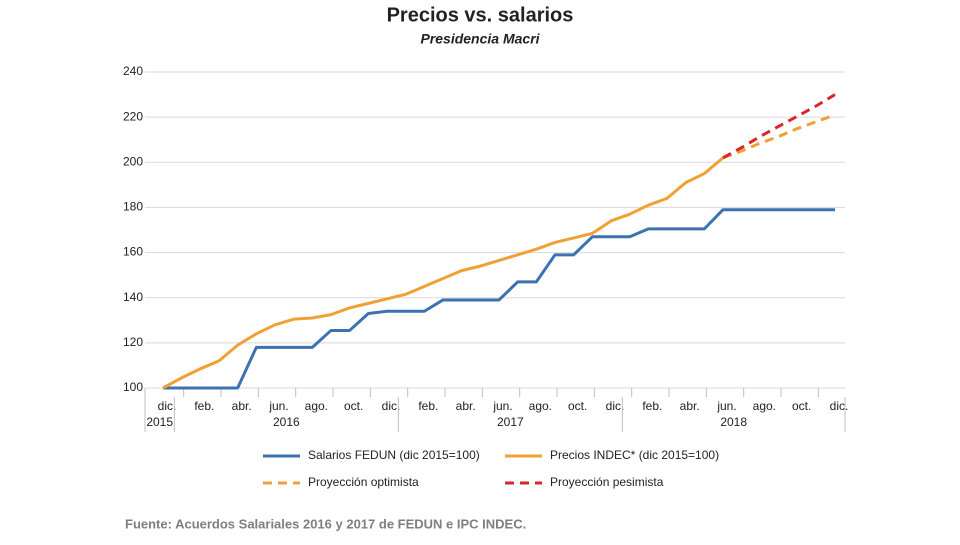  I want to click on chart-subtitle: Presidencia Macri, so click(480, 39).